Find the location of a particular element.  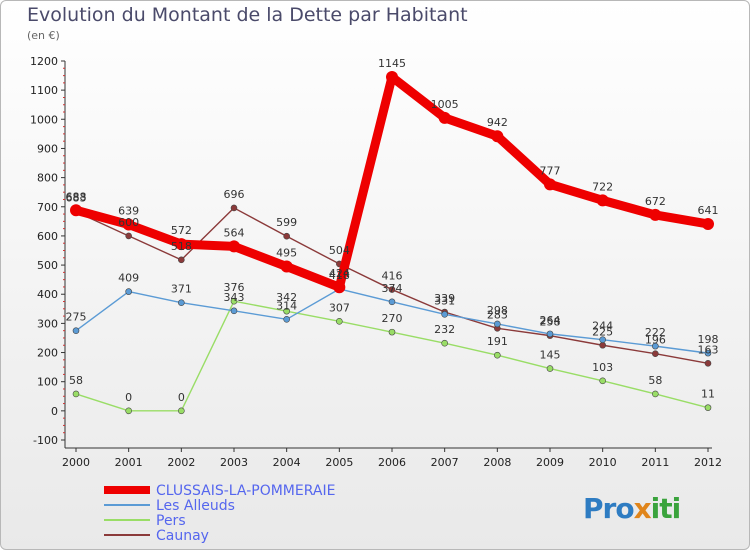

y-tick-label: 500 is located at coordinates (47, 265).